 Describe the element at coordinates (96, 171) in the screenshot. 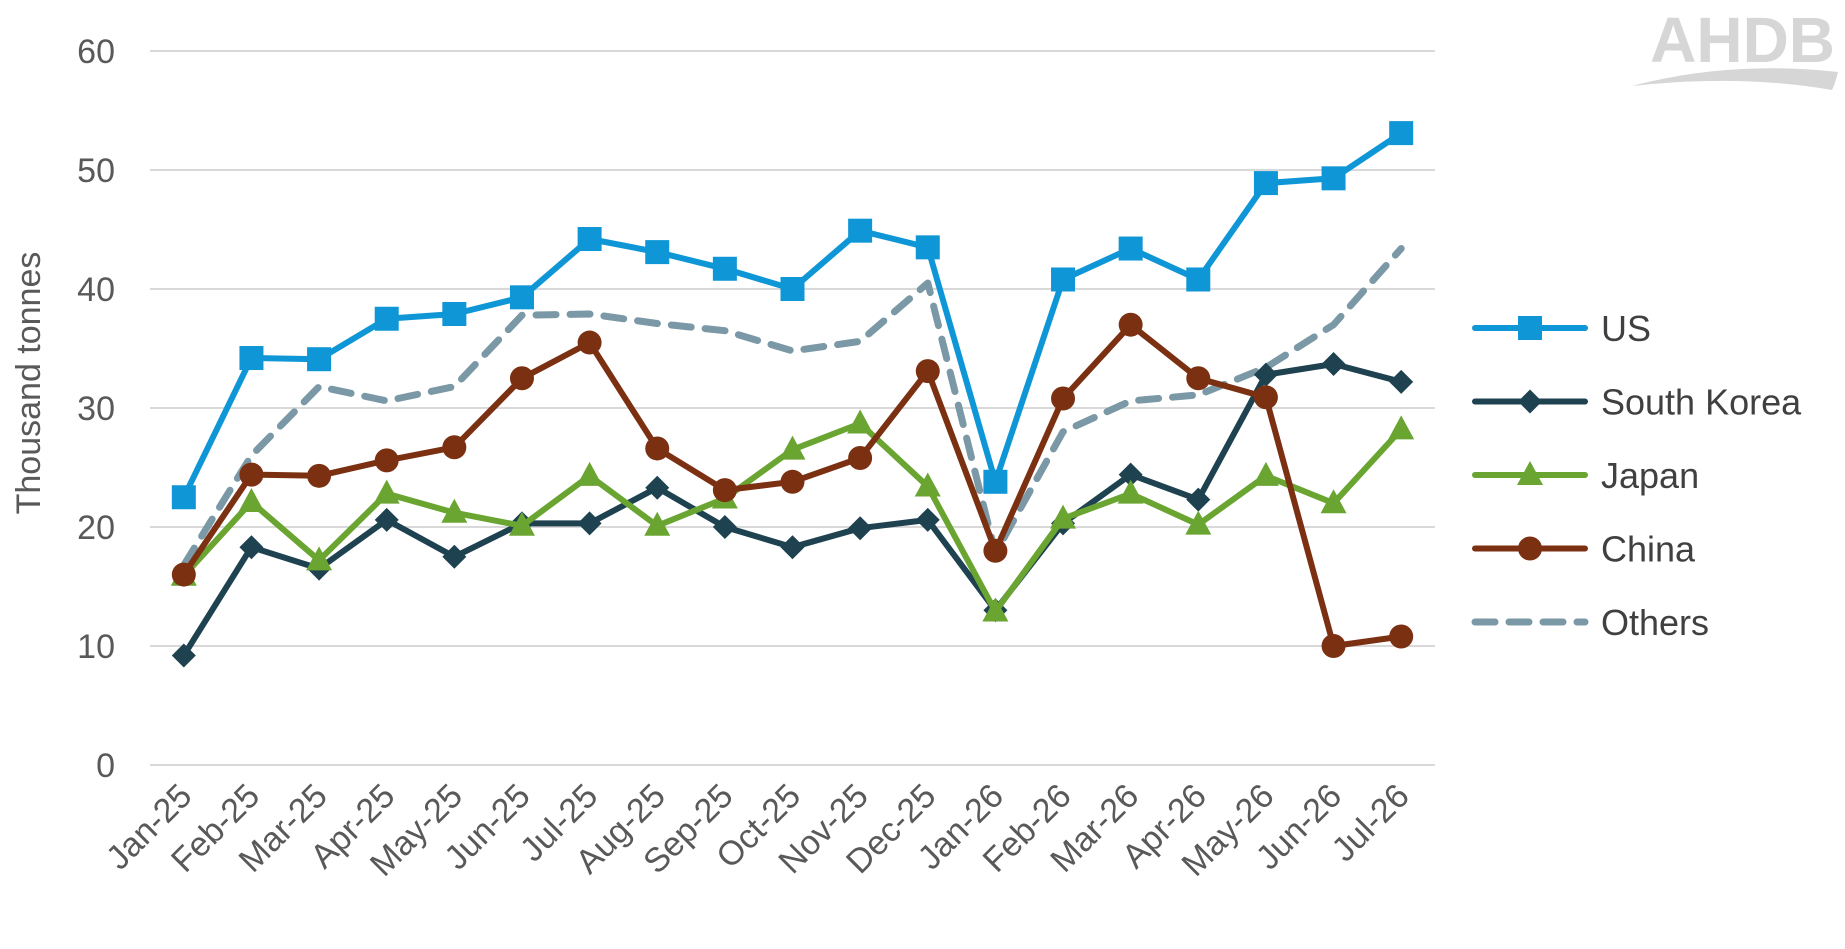

I see `y-tick-label: 50` at that location.